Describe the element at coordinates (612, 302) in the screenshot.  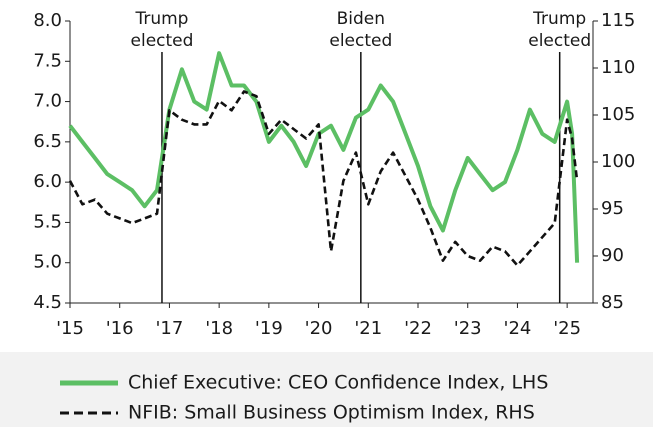
I see `y2-tick-label: 85` at that location.